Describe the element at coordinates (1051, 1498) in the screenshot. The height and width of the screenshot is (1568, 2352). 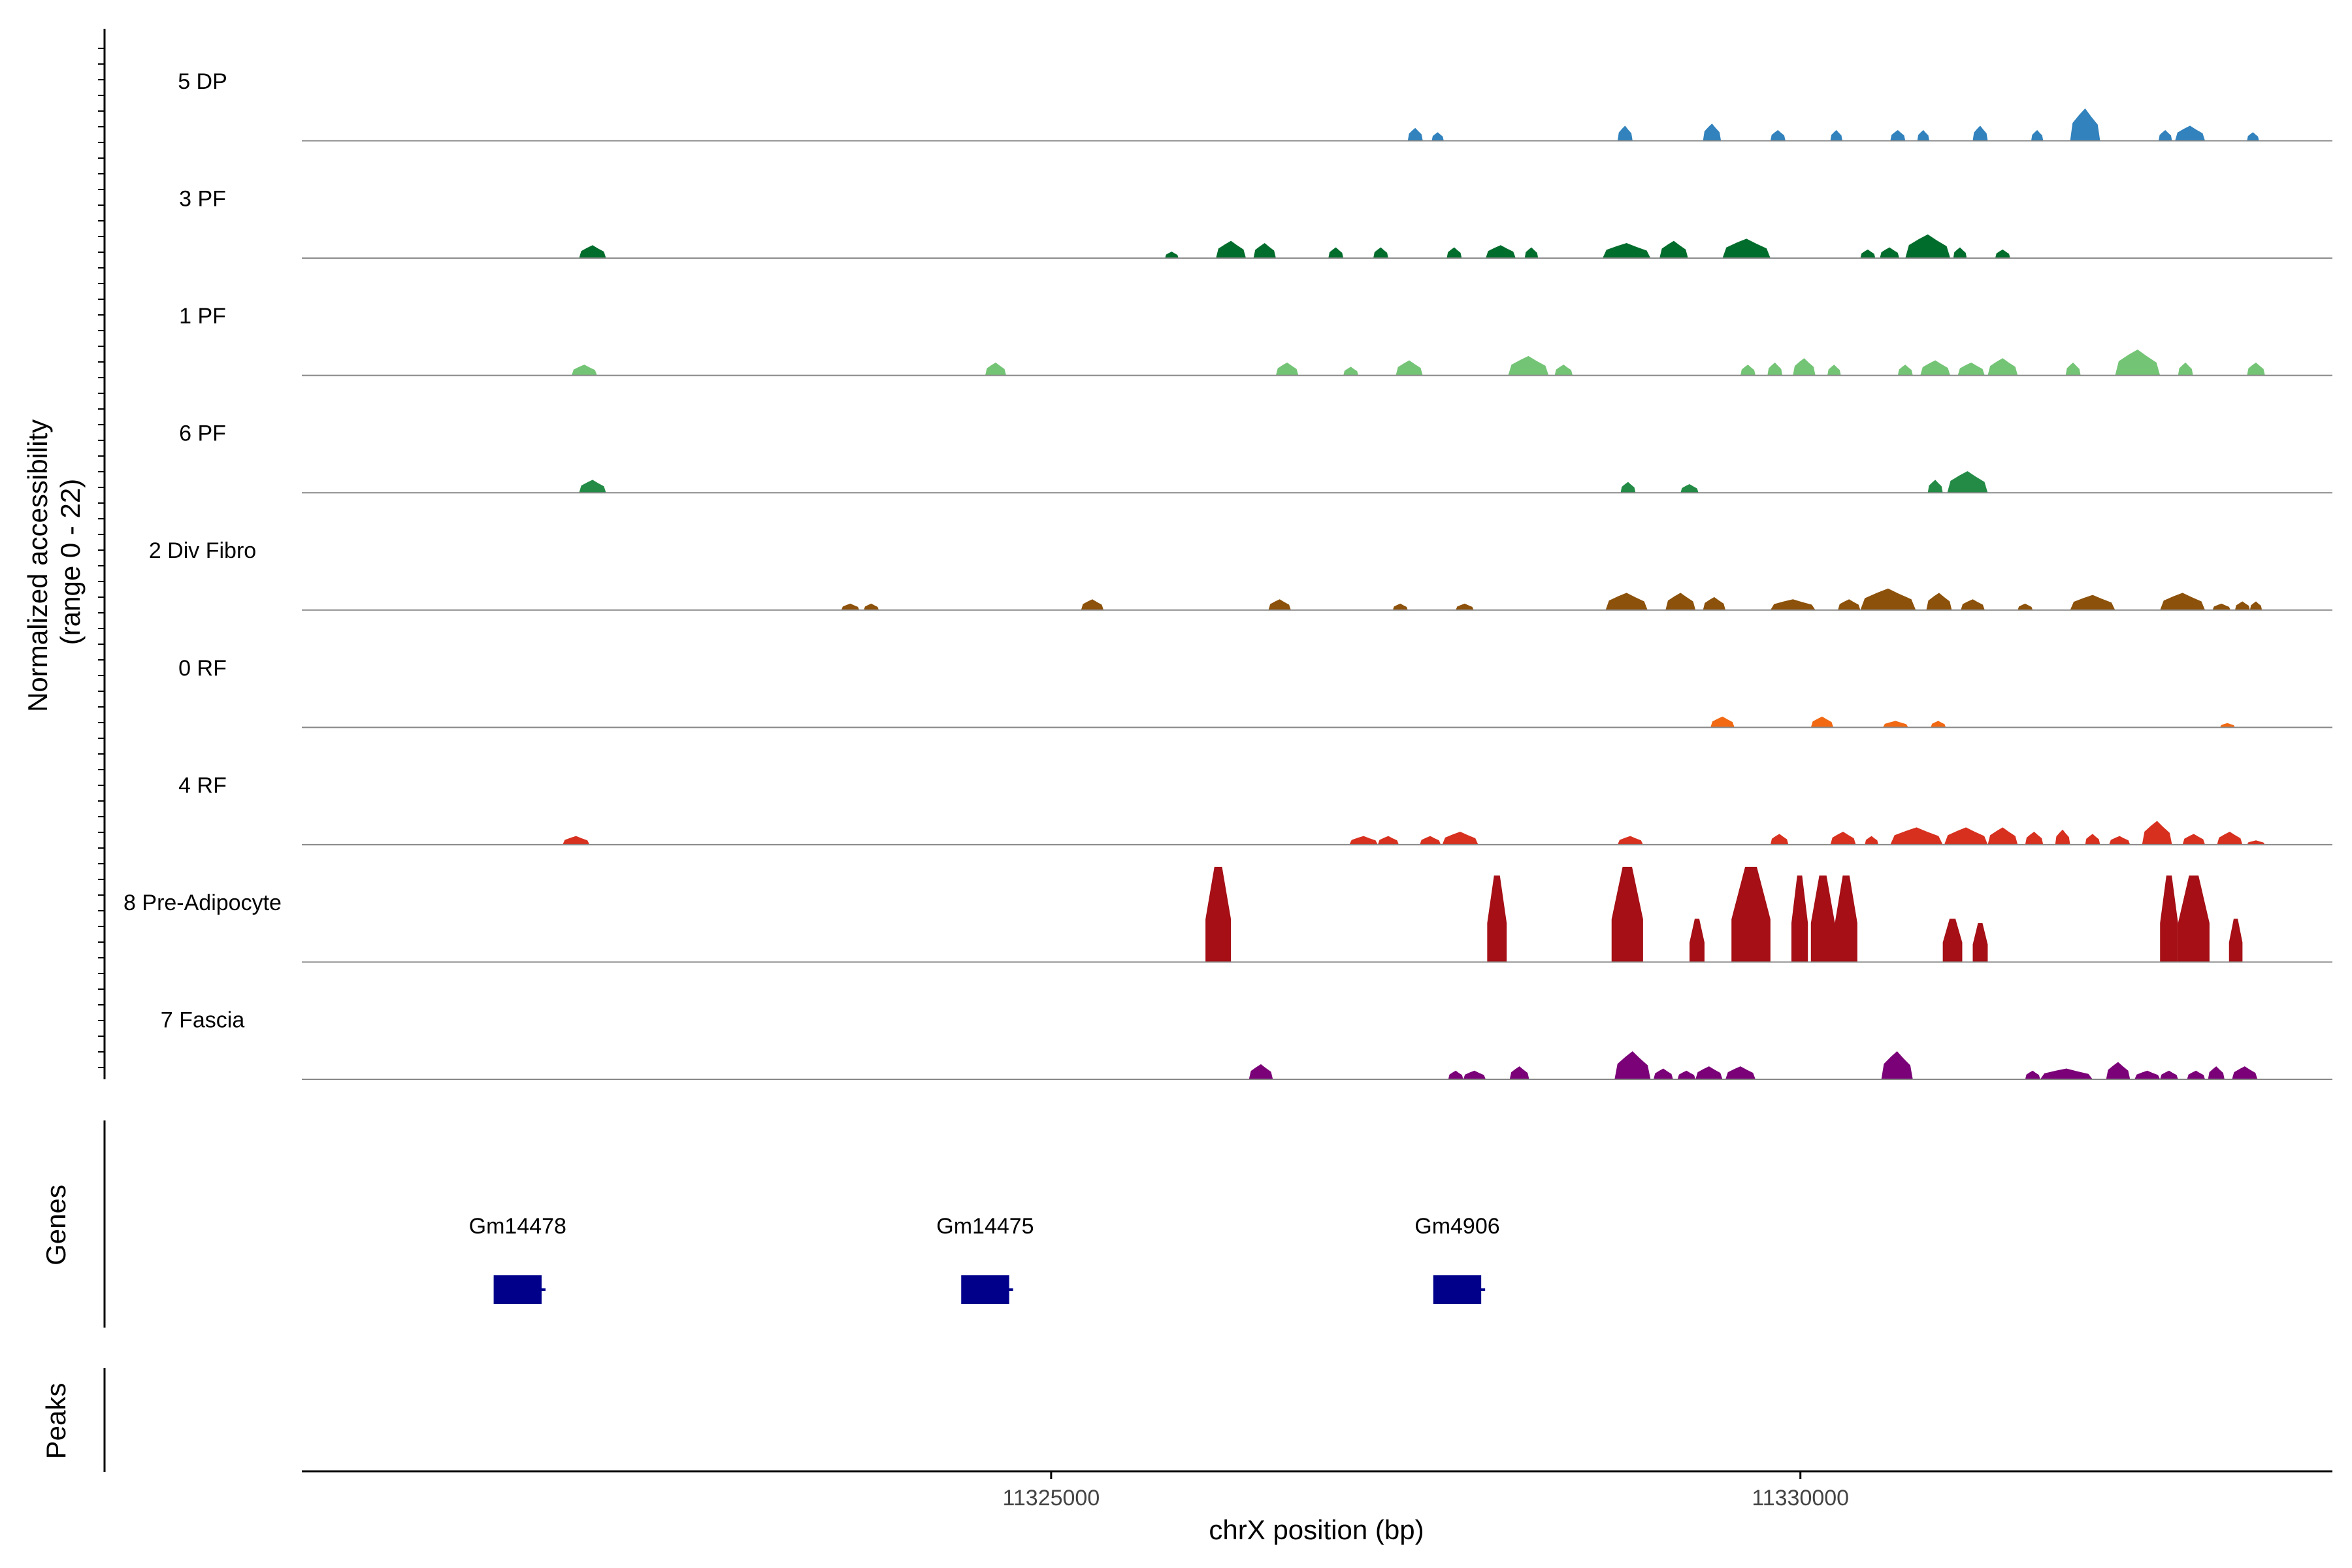
I see `x-tick-label: 11325000` at that location.